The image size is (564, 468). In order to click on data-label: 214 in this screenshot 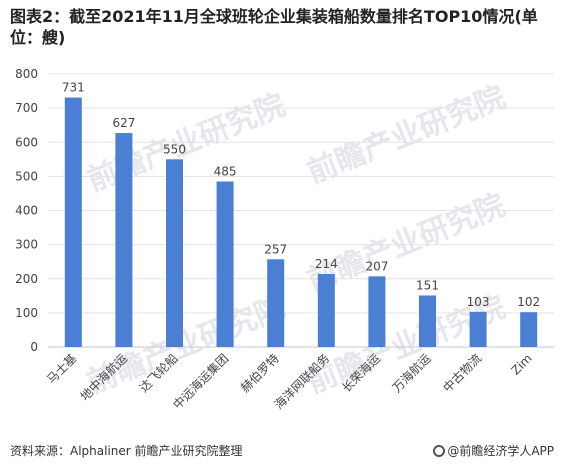, I will do `click(326, 264)`.